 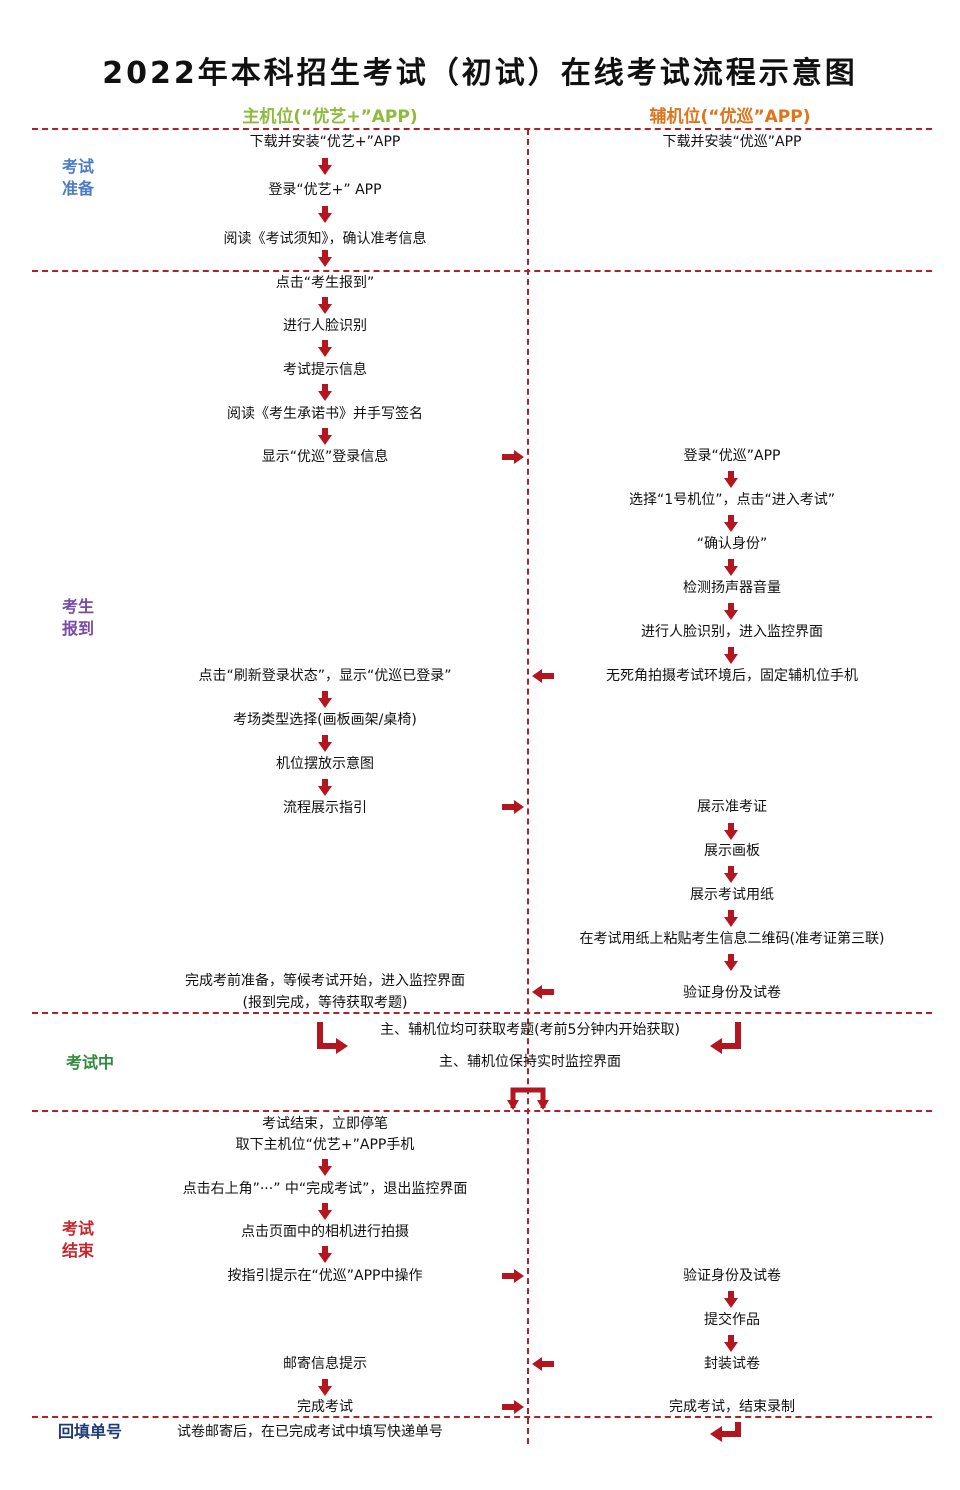 I want to click on divider-end-fill, so click(x=482, y=1417).